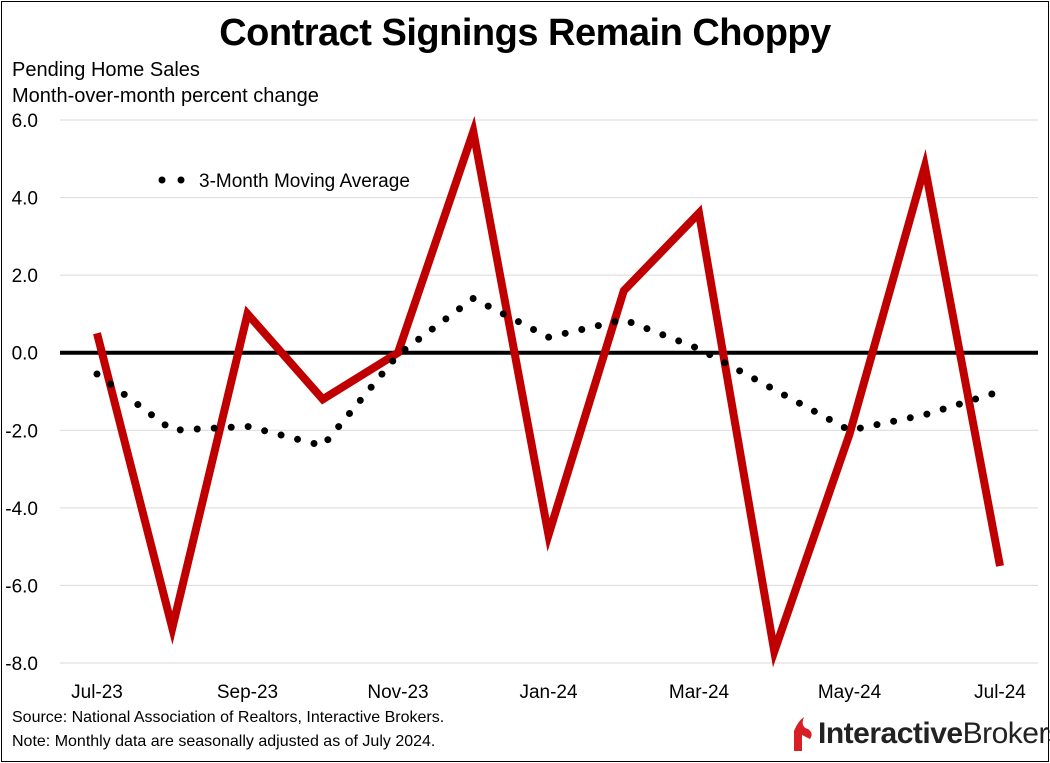  I want to click on y-tick-label: 6.0, so click(25, 121).